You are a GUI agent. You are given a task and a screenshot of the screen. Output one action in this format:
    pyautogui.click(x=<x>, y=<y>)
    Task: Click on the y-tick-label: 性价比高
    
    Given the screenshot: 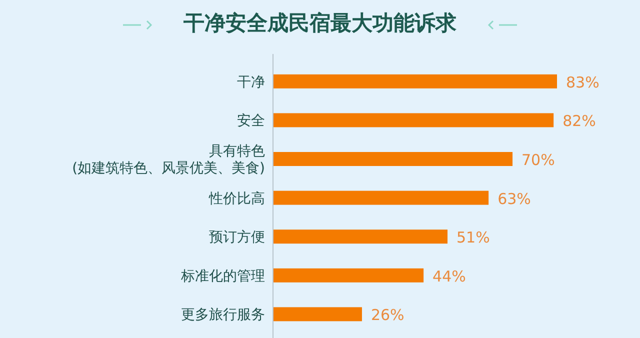 What is the action you would take?
    pyautogui.click(x=236, y=198)
    